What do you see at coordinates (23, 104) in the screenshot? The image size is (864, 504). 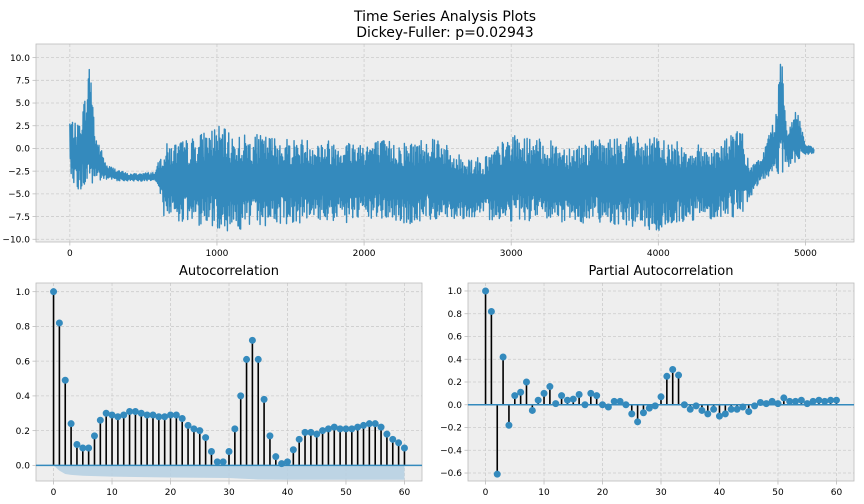 I see `timeseries-ytick-label: 5.0` at bounding box center [23, 104].